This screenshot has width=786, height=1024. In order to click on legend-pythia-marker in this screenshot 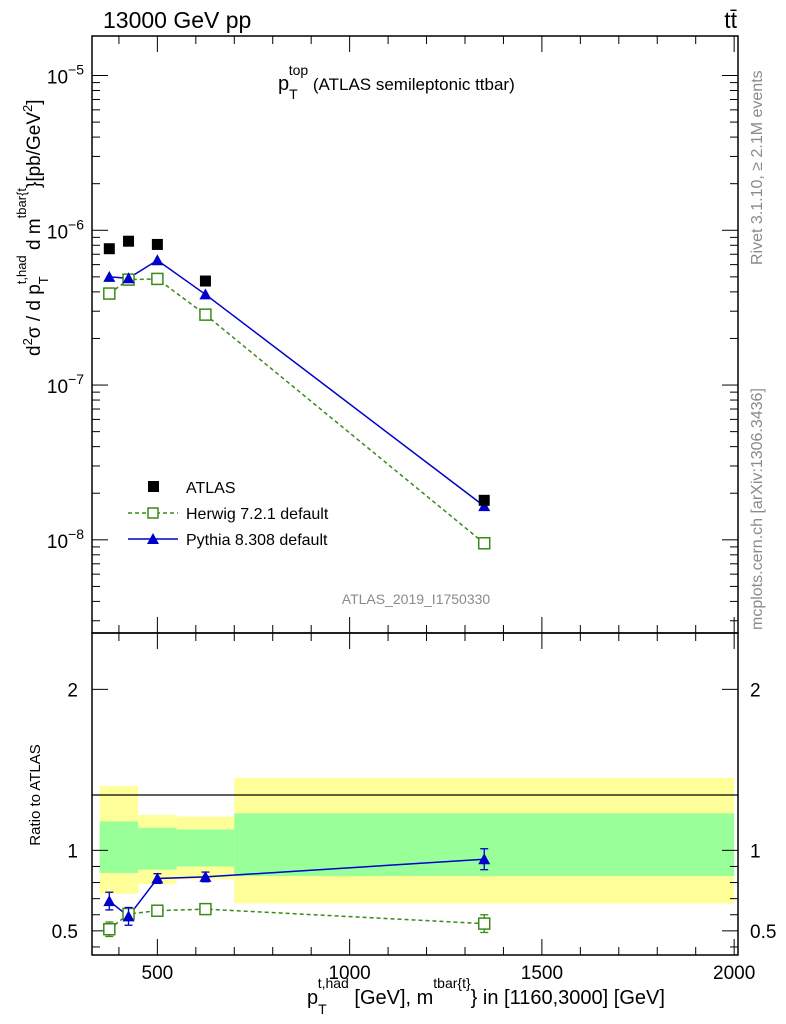, I will do `click(153, 538)`.